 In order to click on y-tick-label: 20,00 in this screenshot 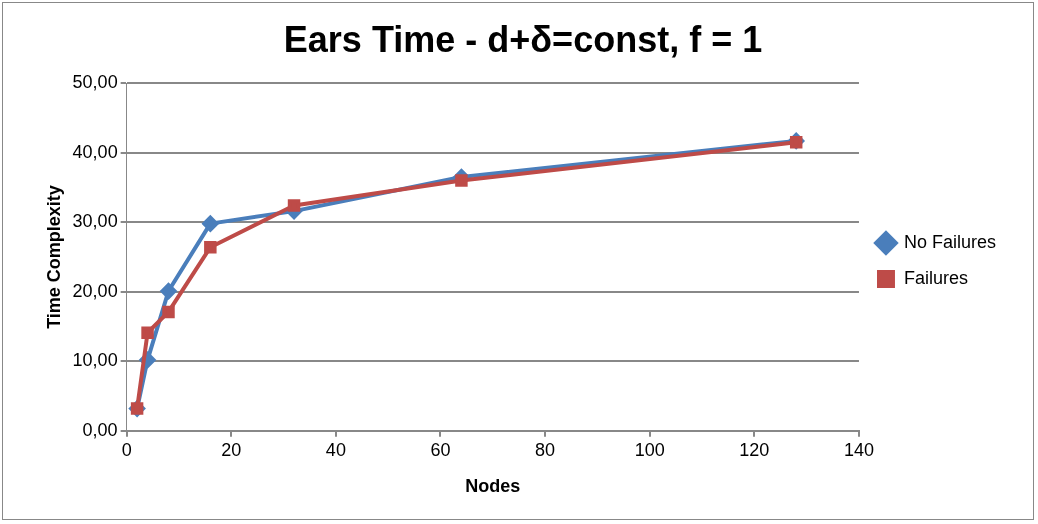, I will do `click(95, 290)`.